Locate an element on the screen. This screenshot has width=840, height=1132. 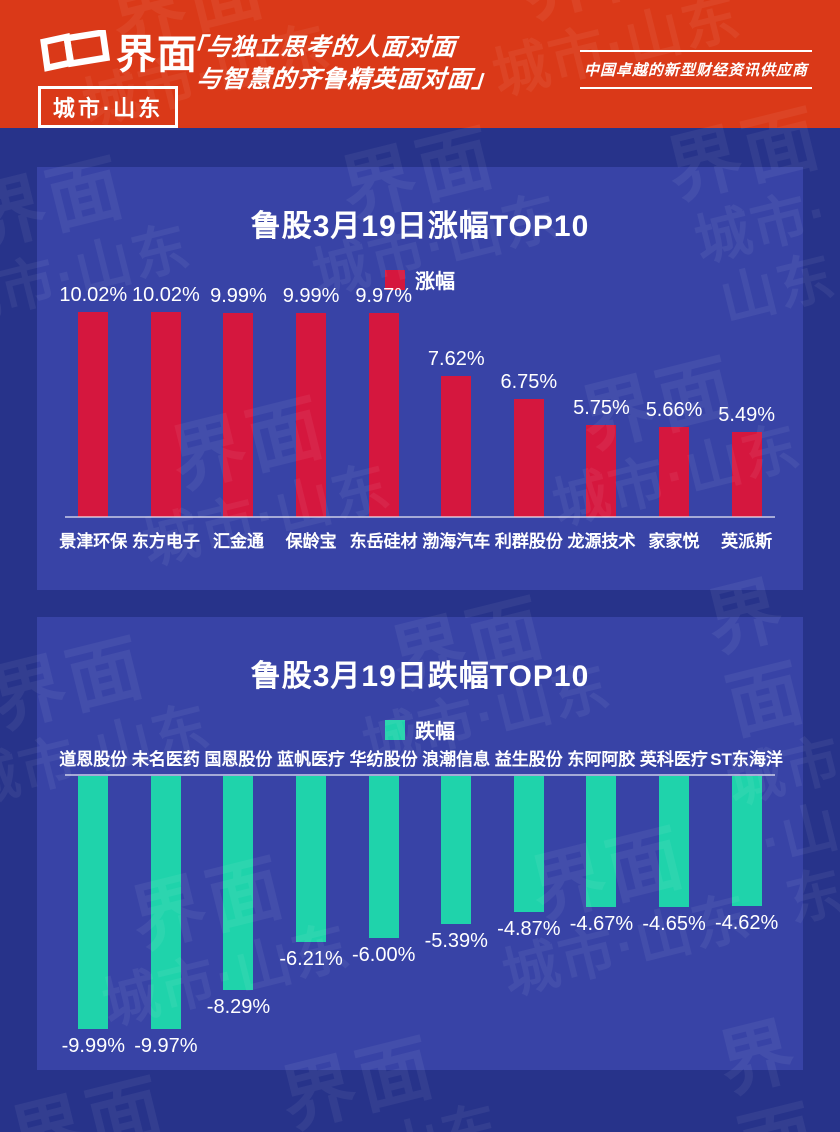
category-label: 国恩股份 is located at coordinates (238, 759).